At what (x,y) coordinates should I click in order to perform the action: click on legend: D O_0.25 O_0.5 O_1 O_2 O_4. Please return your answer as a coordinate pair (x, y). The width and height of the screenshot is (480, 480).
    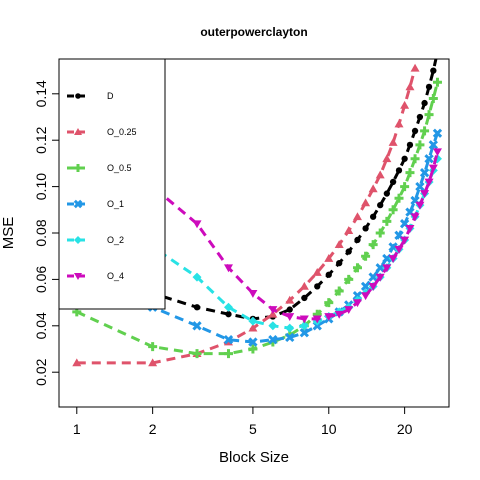
    Looking at the image, I should click on (112, 184).